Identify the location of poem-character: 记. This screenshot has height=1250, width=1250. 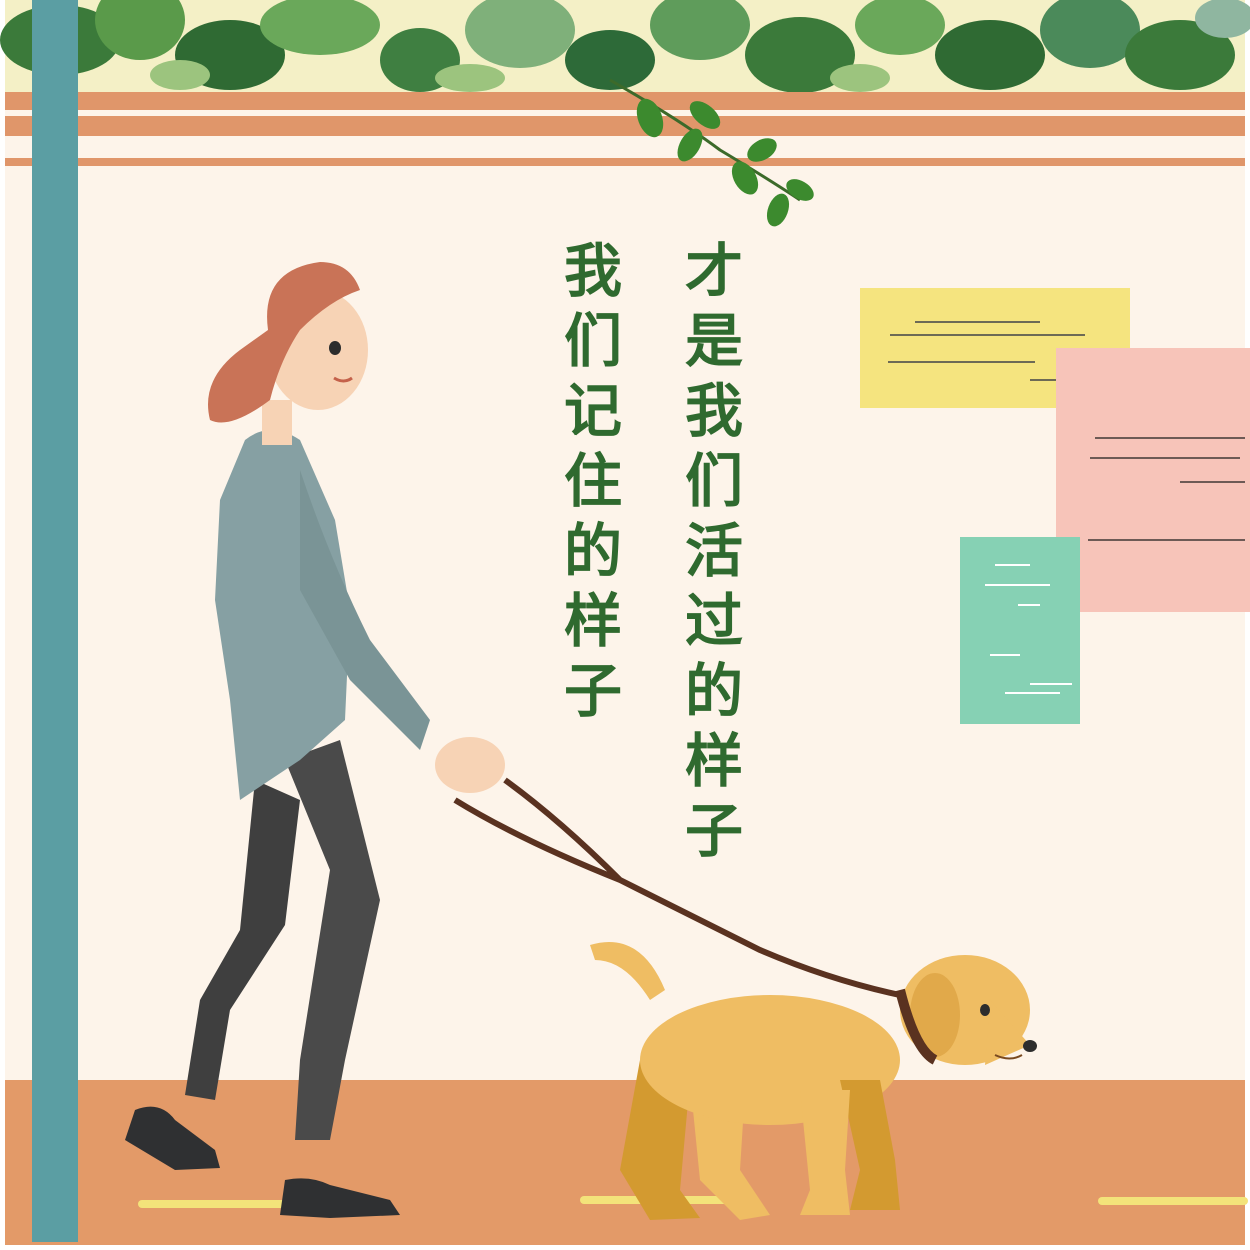
(592, 411).